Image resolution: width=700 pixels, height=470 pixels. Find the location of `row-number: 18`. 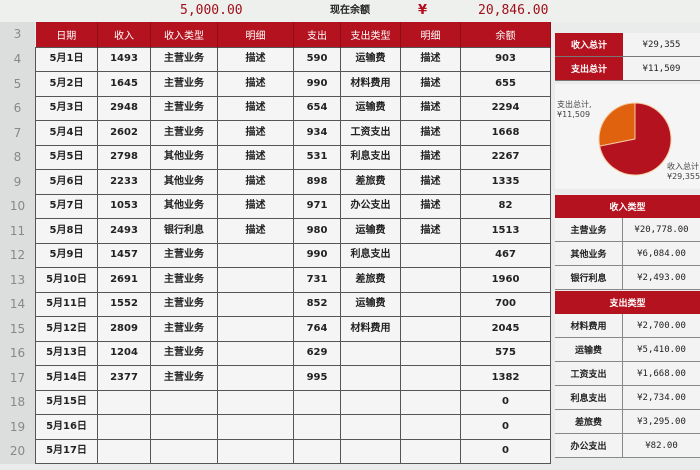

row-number: 18 is located at coordinates (17, 402).